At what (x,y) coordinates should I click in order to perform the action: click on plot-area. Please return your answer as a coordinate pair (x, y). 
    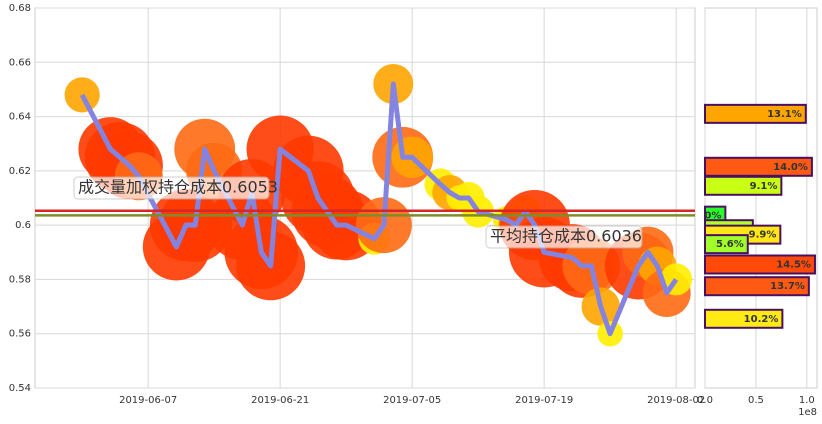
    Looking at the image, I should click on (761, 198).